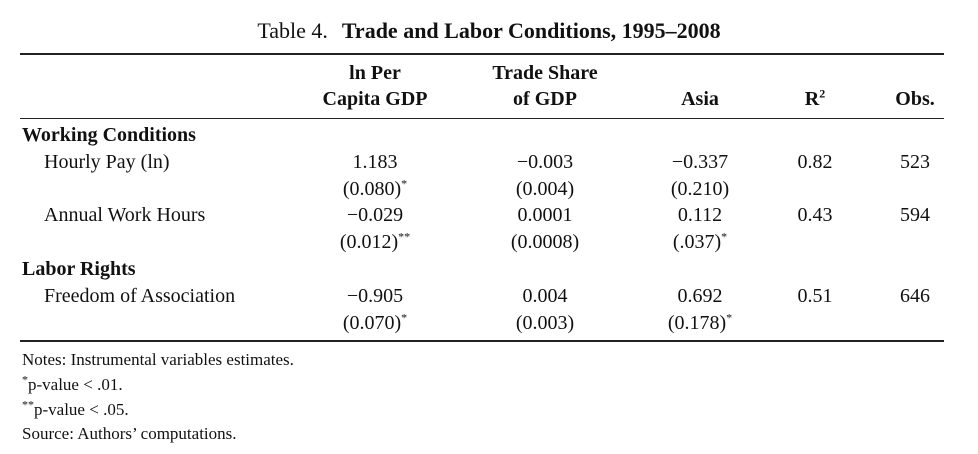  I want to click on bottom-rule, so click(482, 341).